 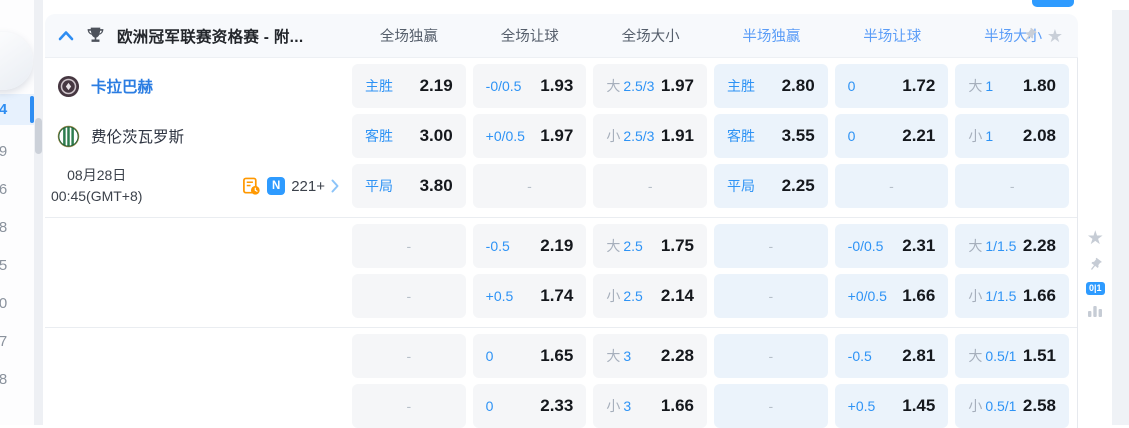 What do you see at coordinates (1054, 35) in the screenshot?
I see `star-icon: ★` at bounding box center [1054, 35].